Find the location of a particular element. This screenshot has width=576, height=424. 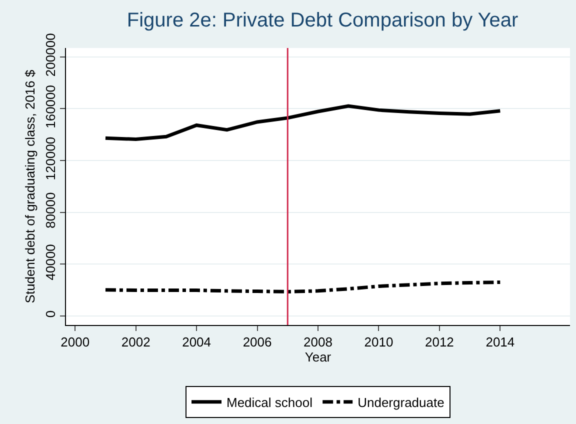

legend-label: Undergraduate is located at coordinates (401, 402).